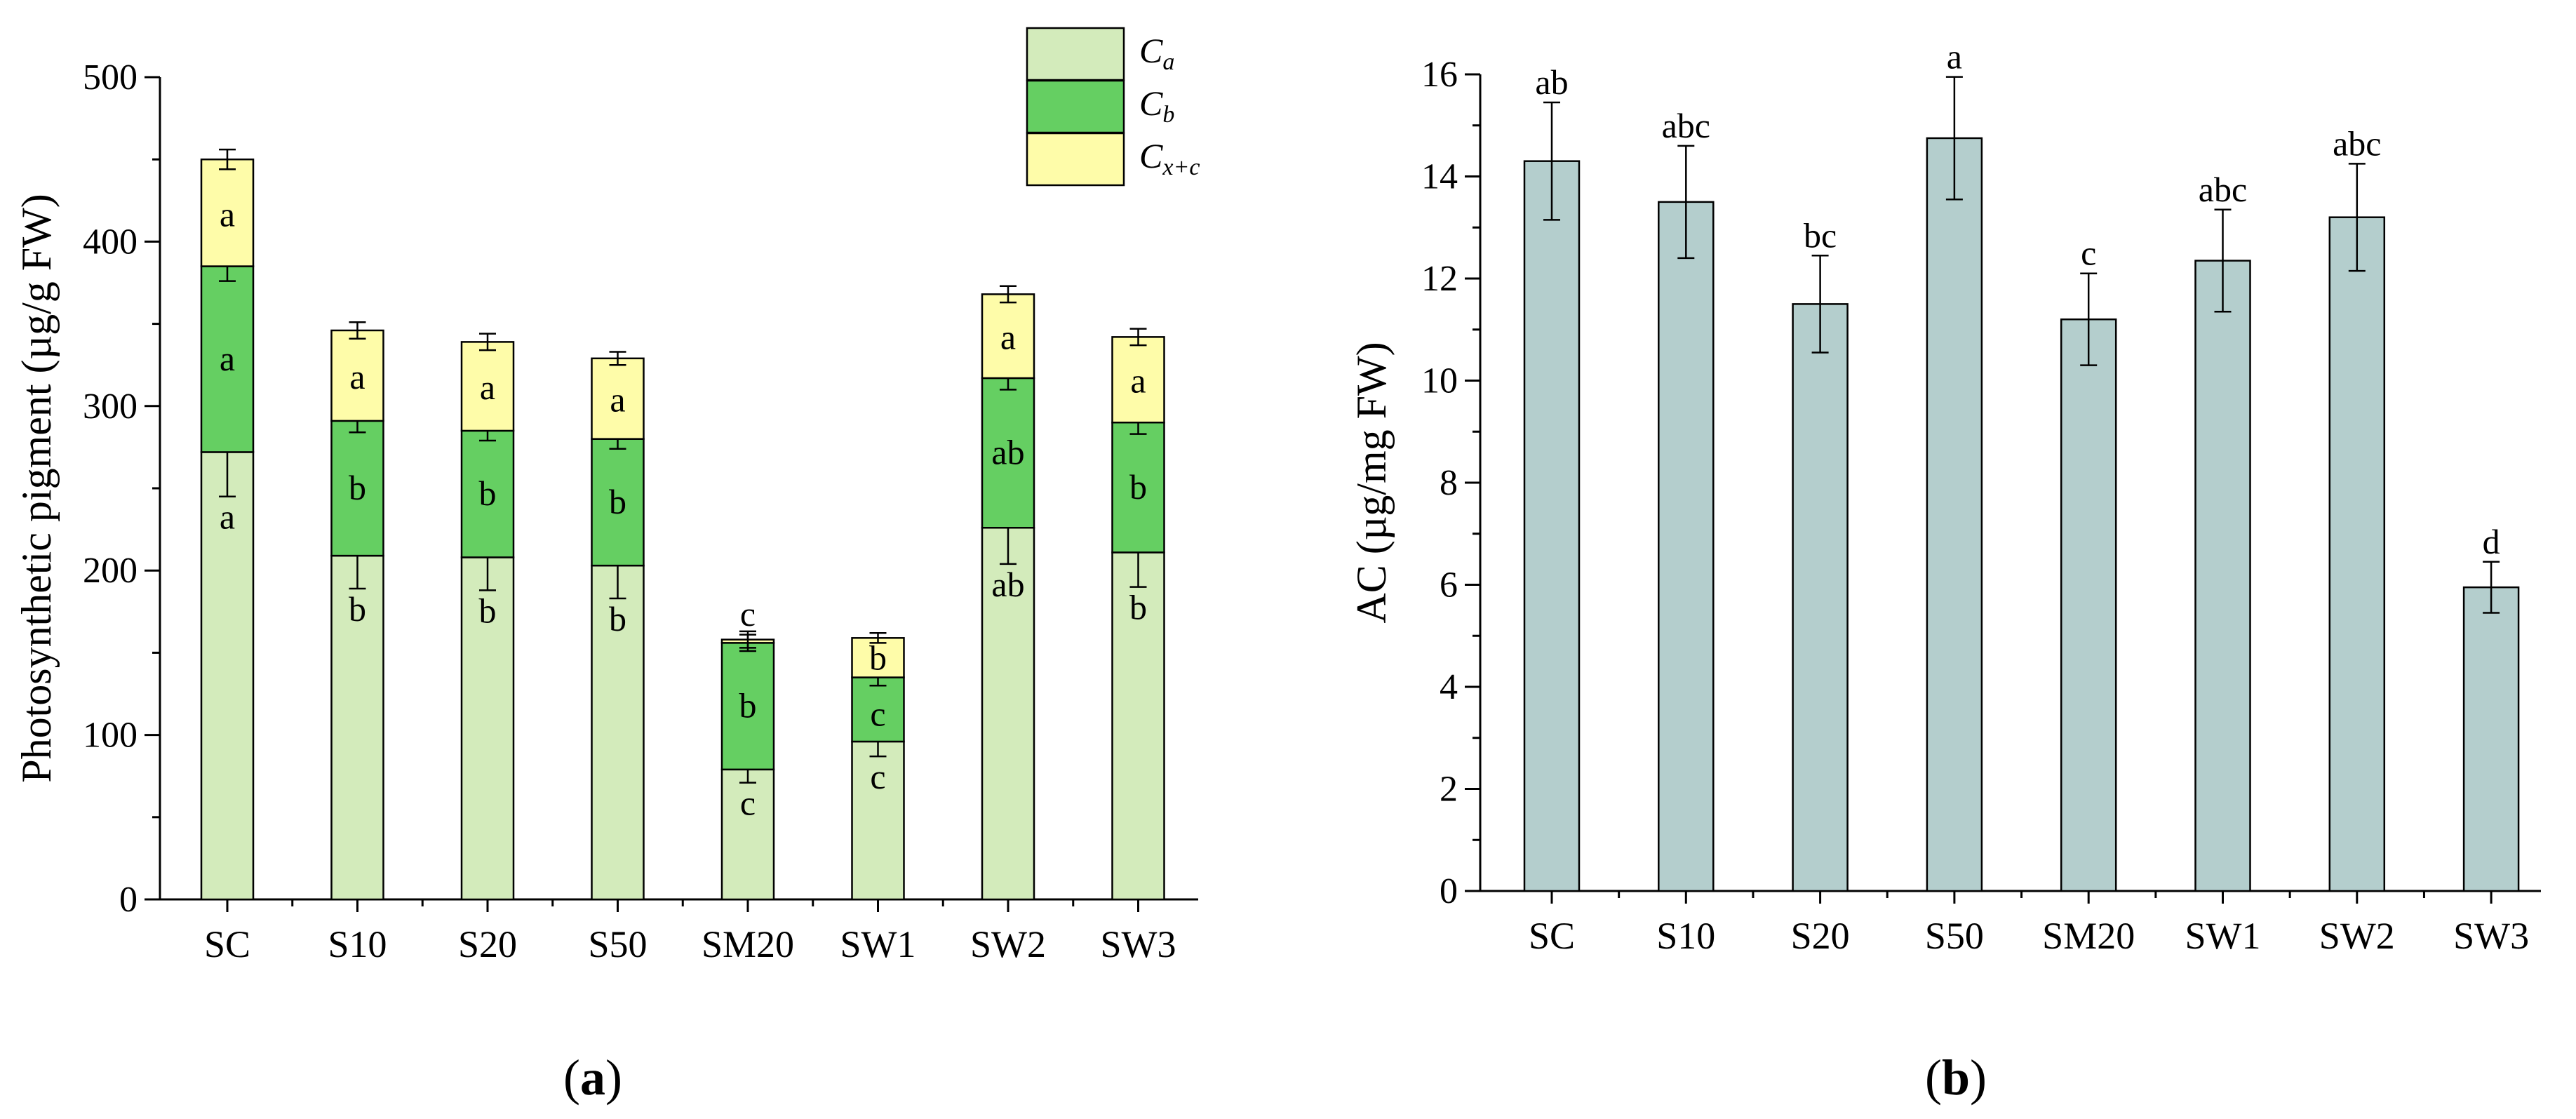 The height and width of the screenshot is (1119, 2576). I want to click on panel-b-category-label: SC, so click(1552, 936).